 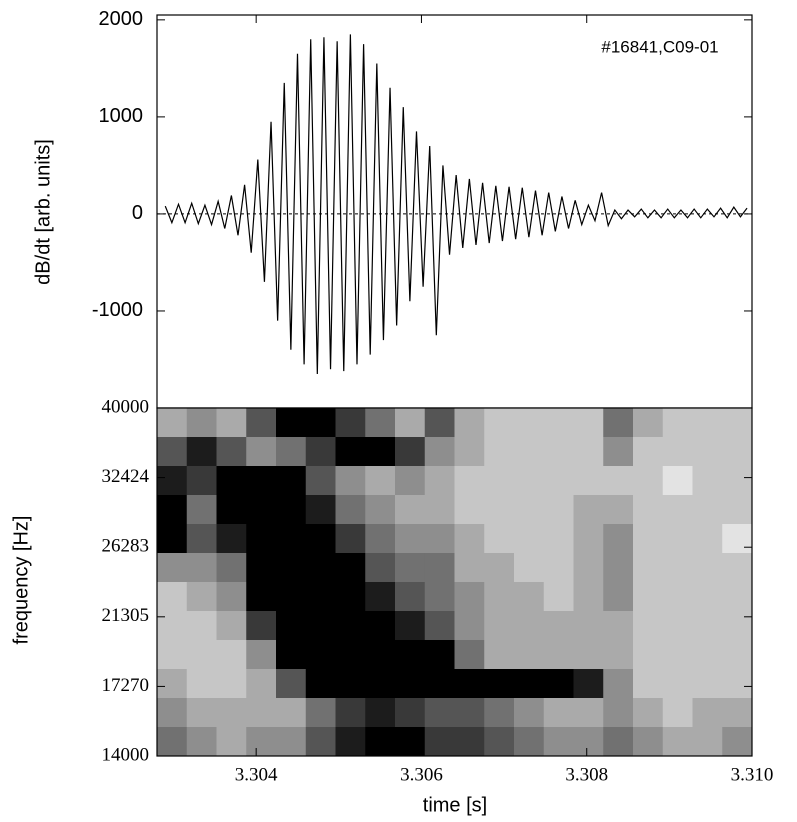 What do you see at coordinates (121, 19) in the screenshot?
I see `y-tick-label: 2000` at bounding box center [121, 19].